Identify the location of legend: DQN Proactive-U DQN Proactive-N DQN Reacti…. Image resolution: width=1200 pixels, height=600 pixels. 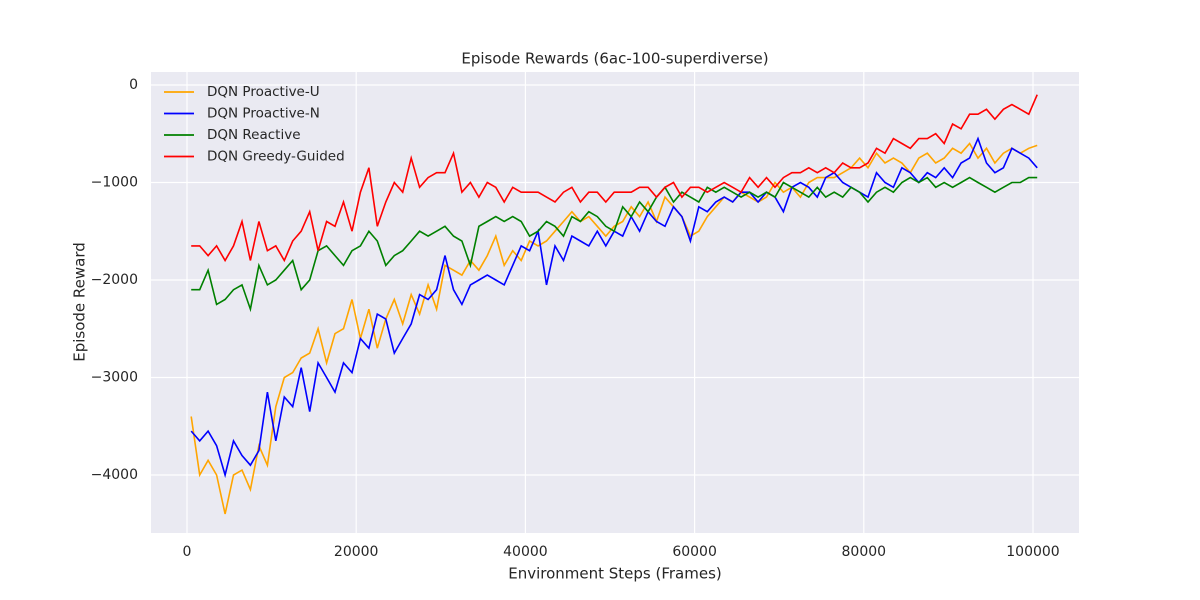
(254, 124).